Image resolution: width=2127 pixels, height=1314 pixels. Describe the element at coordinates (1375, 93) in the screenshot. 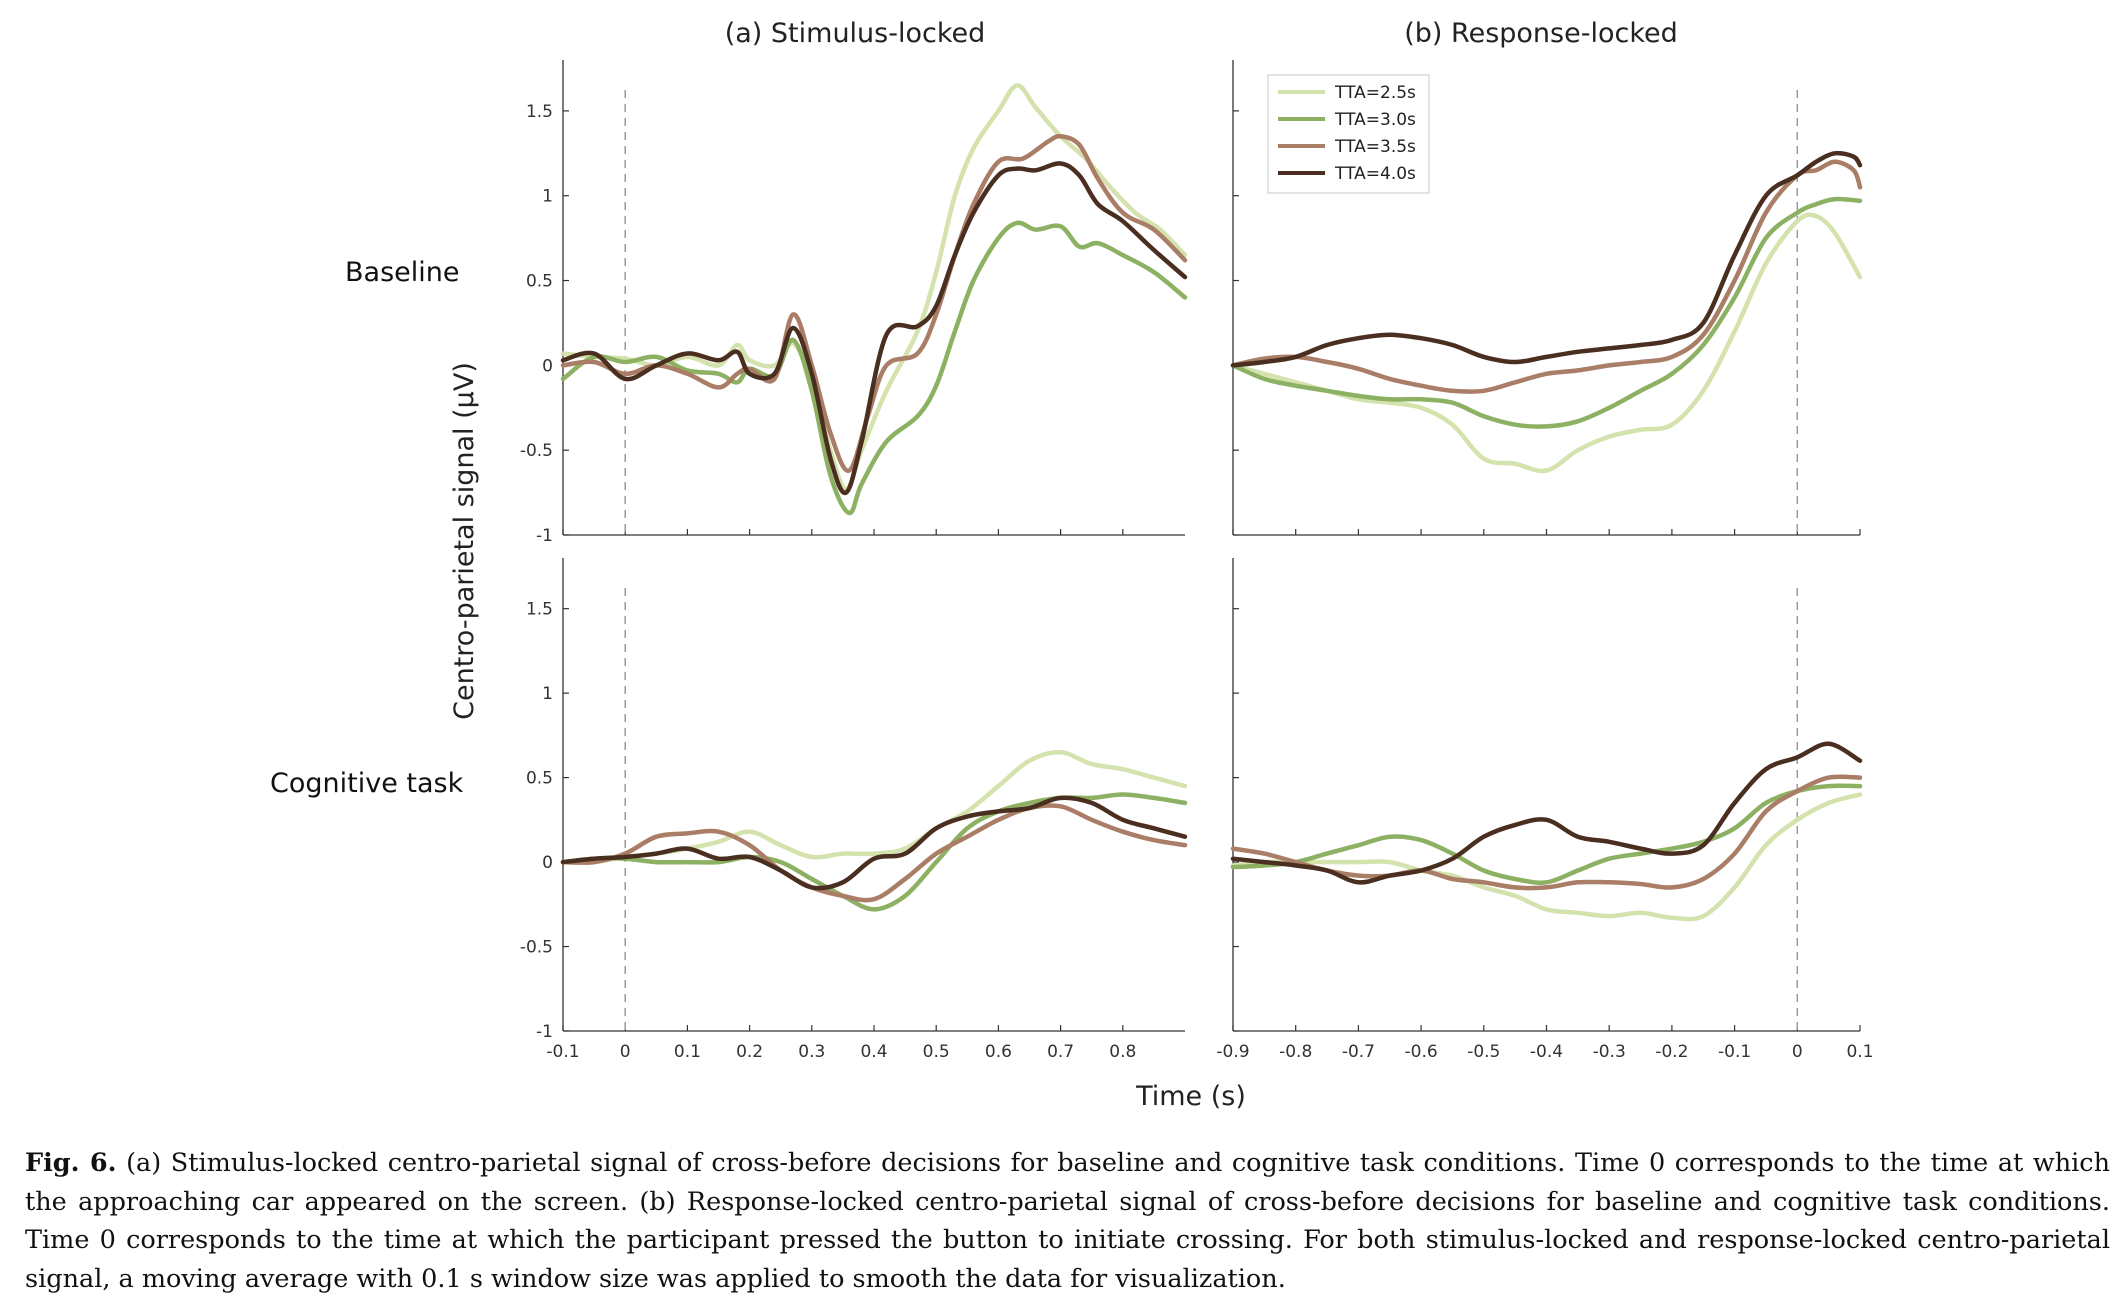

I see `legend-label-tta-2-5: TTA=2.5s` at that location.